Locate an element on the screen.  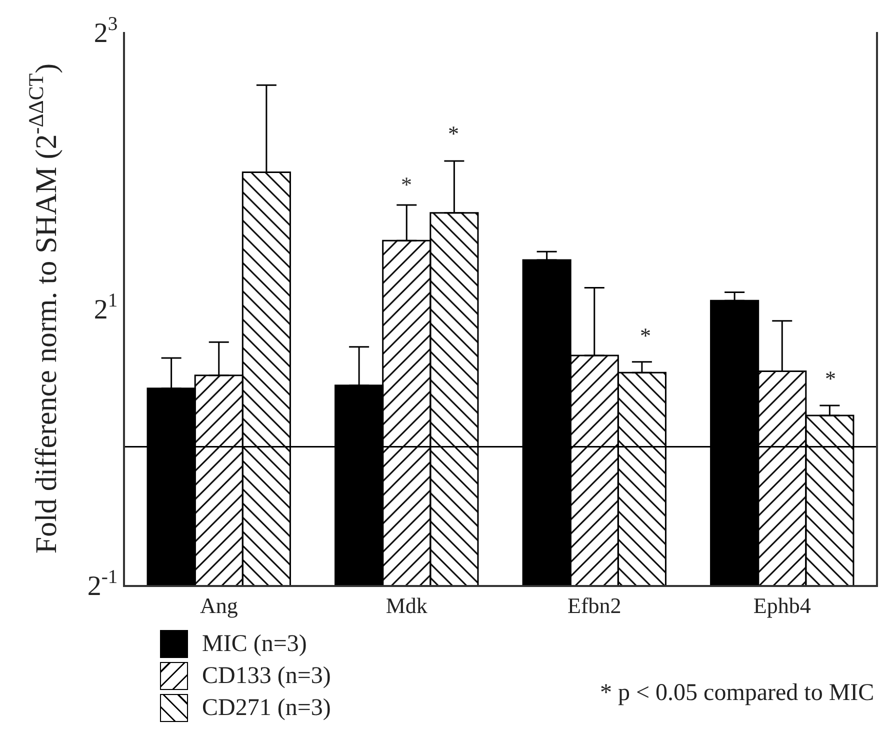
y-tick-label: 2$^{-1}$ is located at coordinates (102, 584).